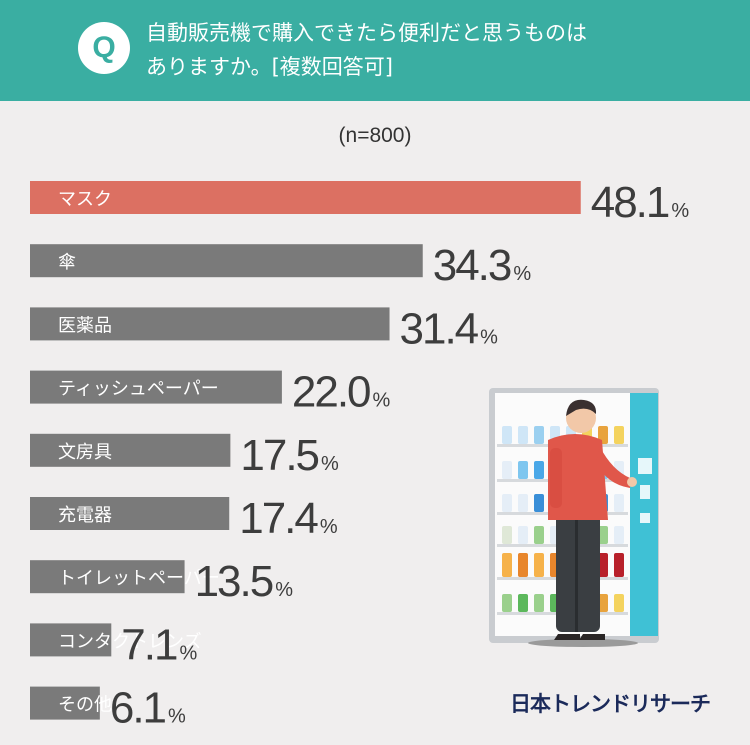 This screenshot has height=745, width=750. What do you see at coordinates (289, 455) in the screenshot?
I see `value-label-4: 17.5%` at bounding box center [289, 455].